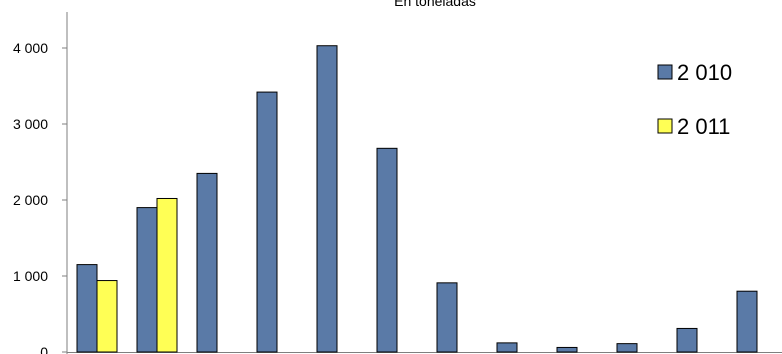 This screenshot has width=782, height=354. Describe the element at coordinates (435, 4) in the screenshot. I see `chart-subtitle: En toneladas` at that location.